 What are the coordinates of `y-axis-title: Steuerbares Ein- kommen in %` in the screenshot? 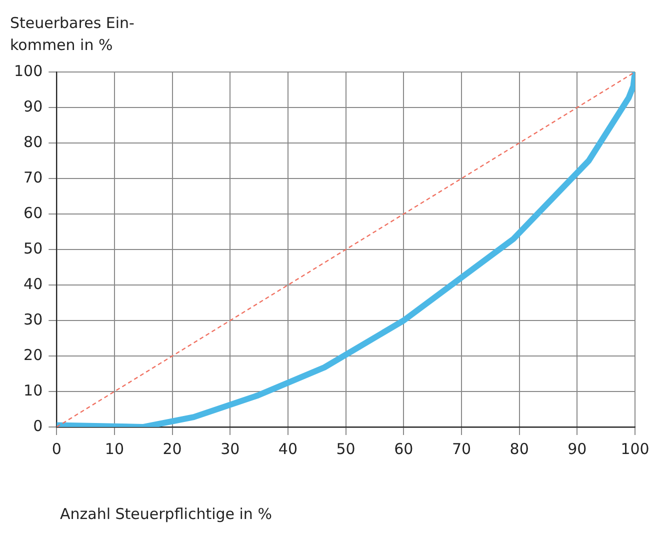 It's located at (72, 34).